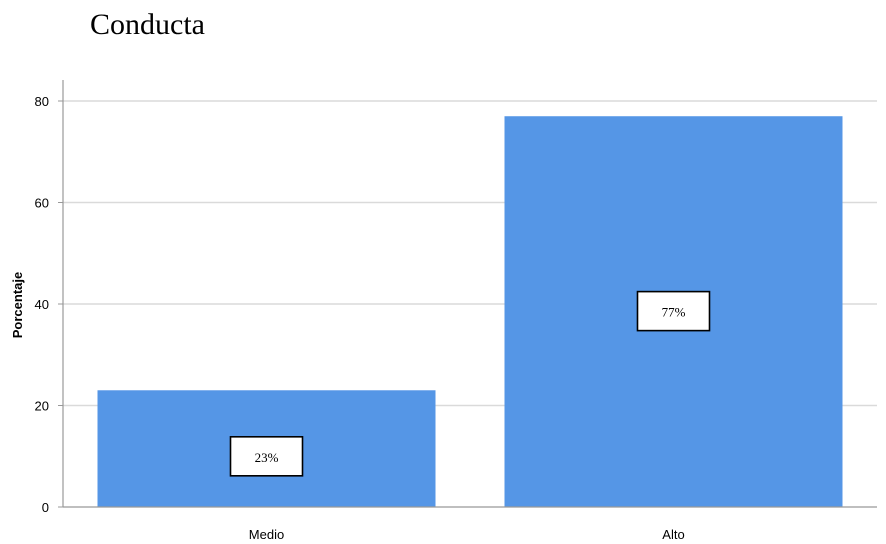 The height and width of the screenshot is (544, 886). I want to click on x-category-label: Alto, so click(673, 534).